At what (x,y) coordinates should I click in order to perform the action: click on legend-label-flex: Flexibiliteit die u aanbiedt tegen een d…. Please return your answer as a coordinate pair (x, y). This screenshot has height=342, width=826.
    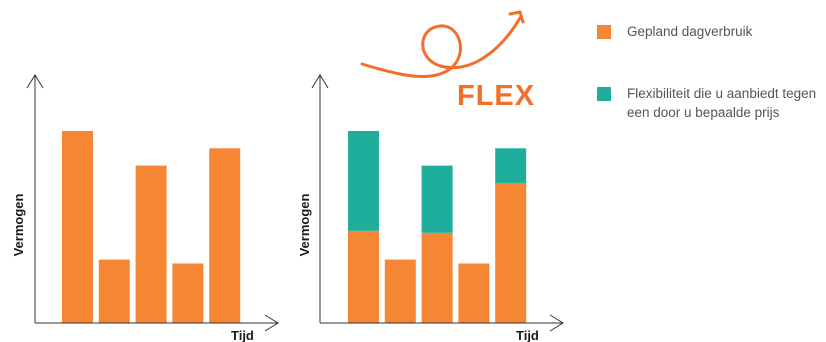
    Looking at the image, I should click on (722, 103).